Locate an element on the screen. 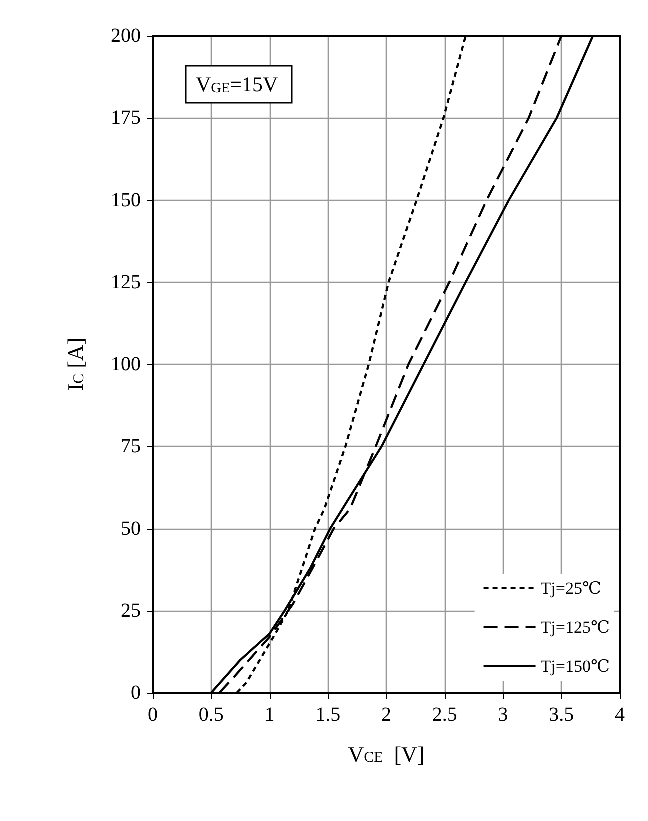 This screenshot has height=821, width=648. y-tick-label: 150 is located at coordinates (126, 200).